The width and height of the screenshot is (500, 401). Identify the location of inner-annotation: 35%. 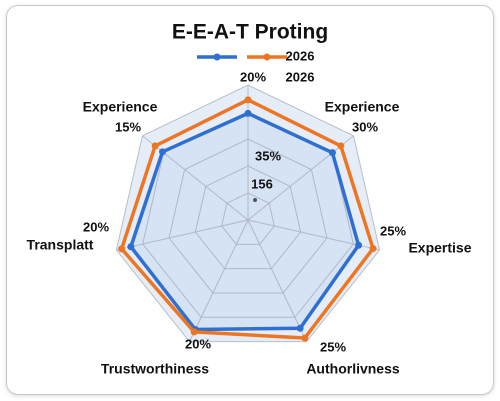
(268, 155).